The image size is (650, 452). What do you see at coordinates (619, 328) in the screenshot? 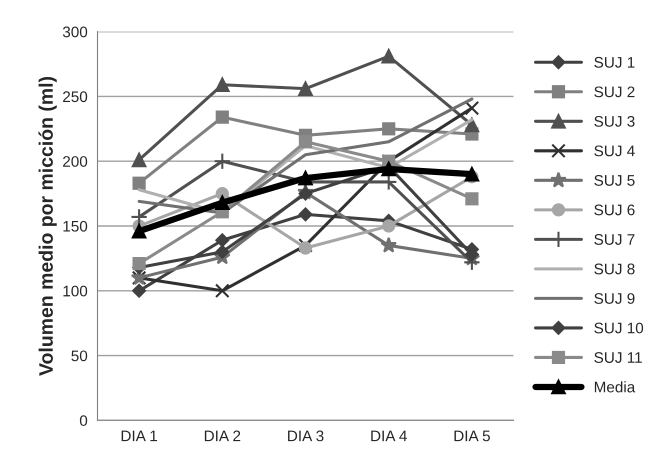
I see `legend-label: SUJ 10` at bounding box center [619, 328].